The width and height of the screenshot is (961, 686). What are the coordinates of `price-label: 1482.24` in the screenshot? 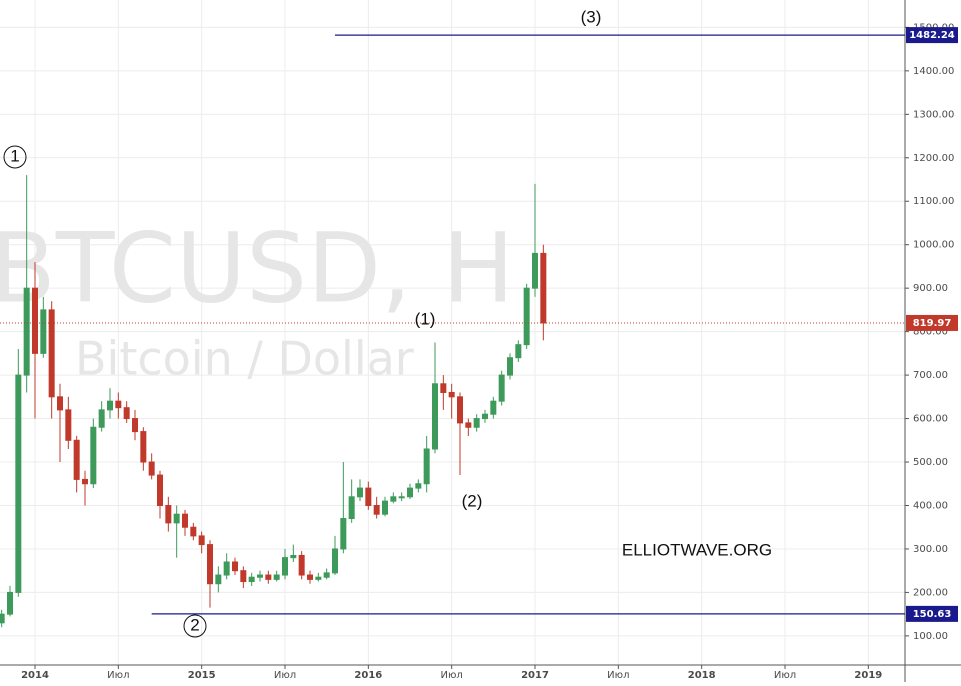 It's located at (932, 35).